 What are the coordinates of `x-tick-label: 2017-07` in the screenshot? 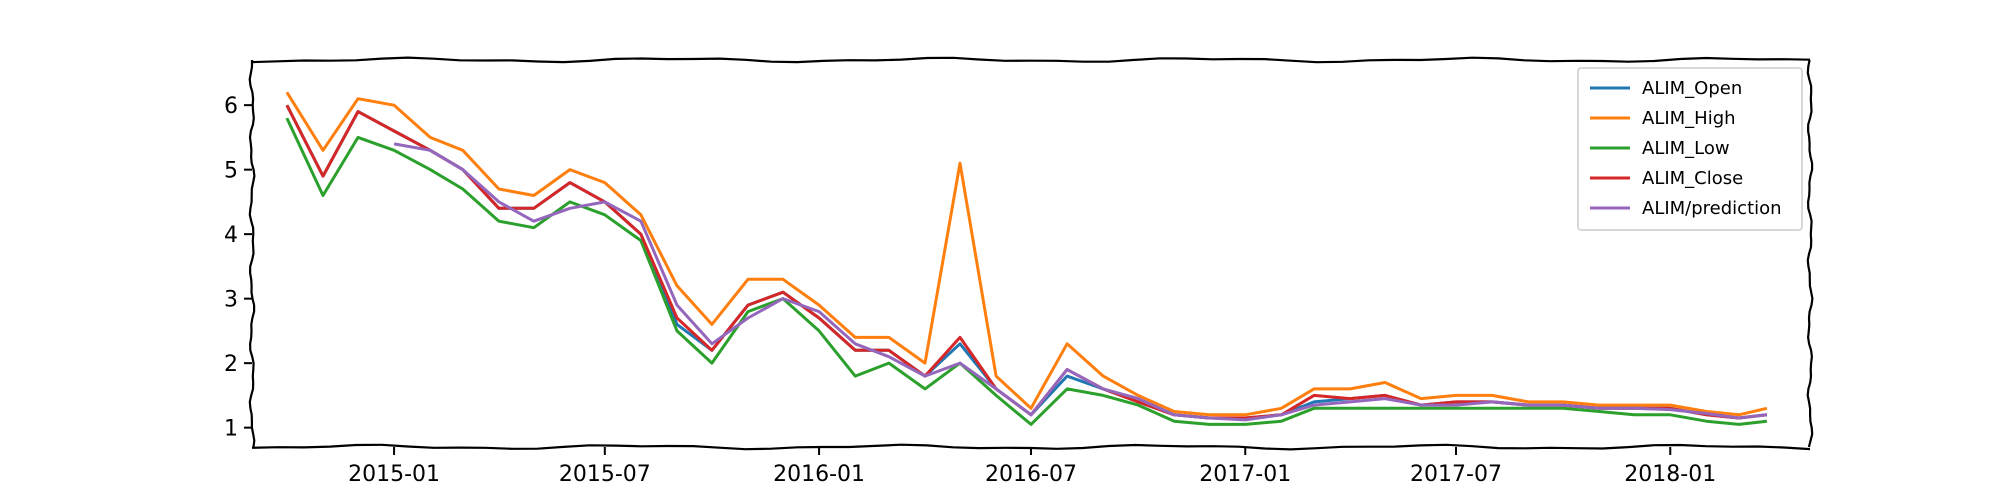 It's located at (1456, 474).